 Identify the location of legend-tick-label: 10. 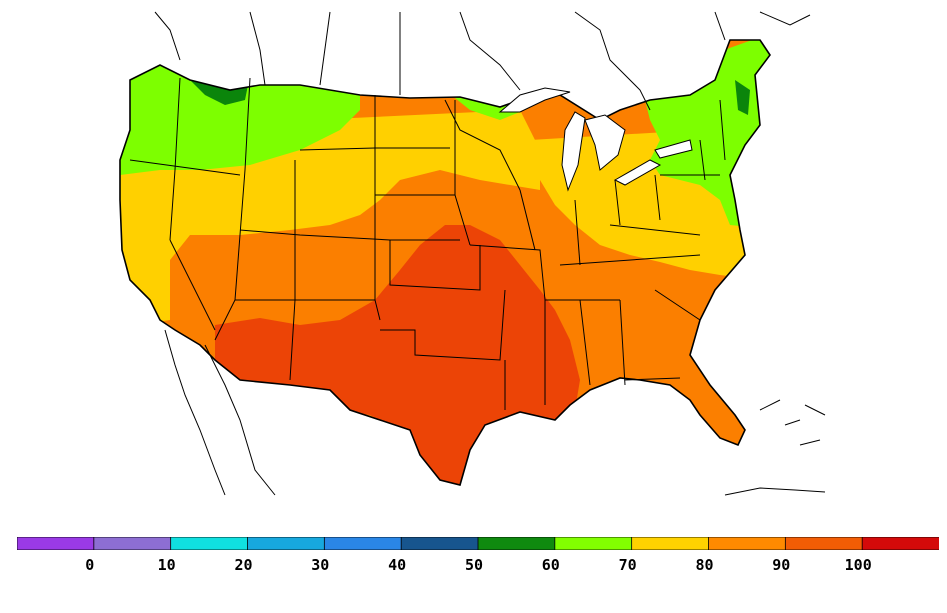
(166, 565).